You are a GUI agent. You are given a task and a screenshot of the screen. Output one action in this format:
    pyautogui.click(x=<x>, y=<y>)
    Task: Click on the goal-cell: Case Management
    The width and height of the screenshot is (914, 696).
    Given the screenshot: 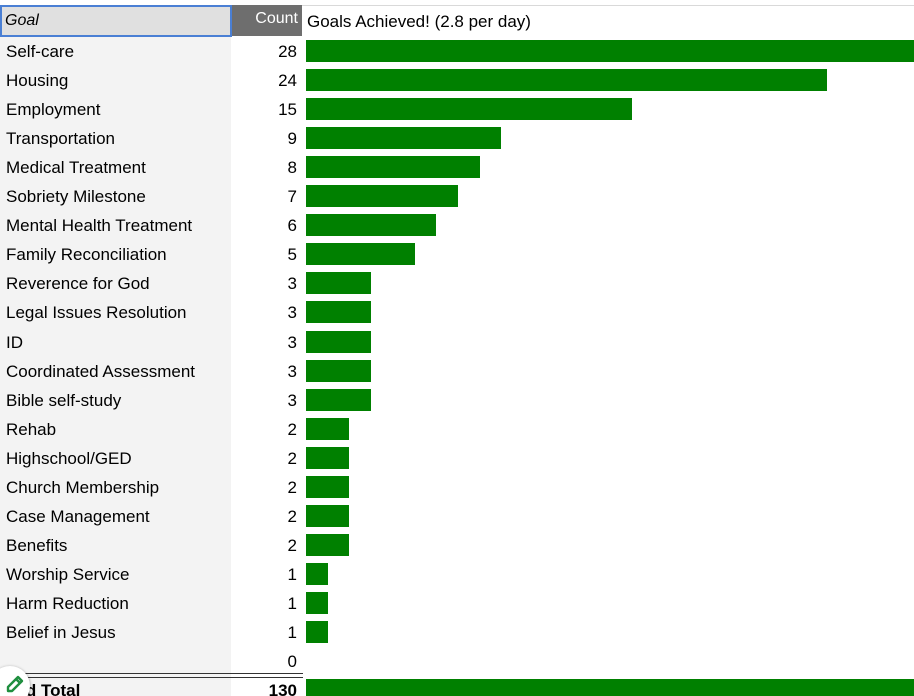 What is the action you would take?
    pyautogui.click(x=78, y=516)
    